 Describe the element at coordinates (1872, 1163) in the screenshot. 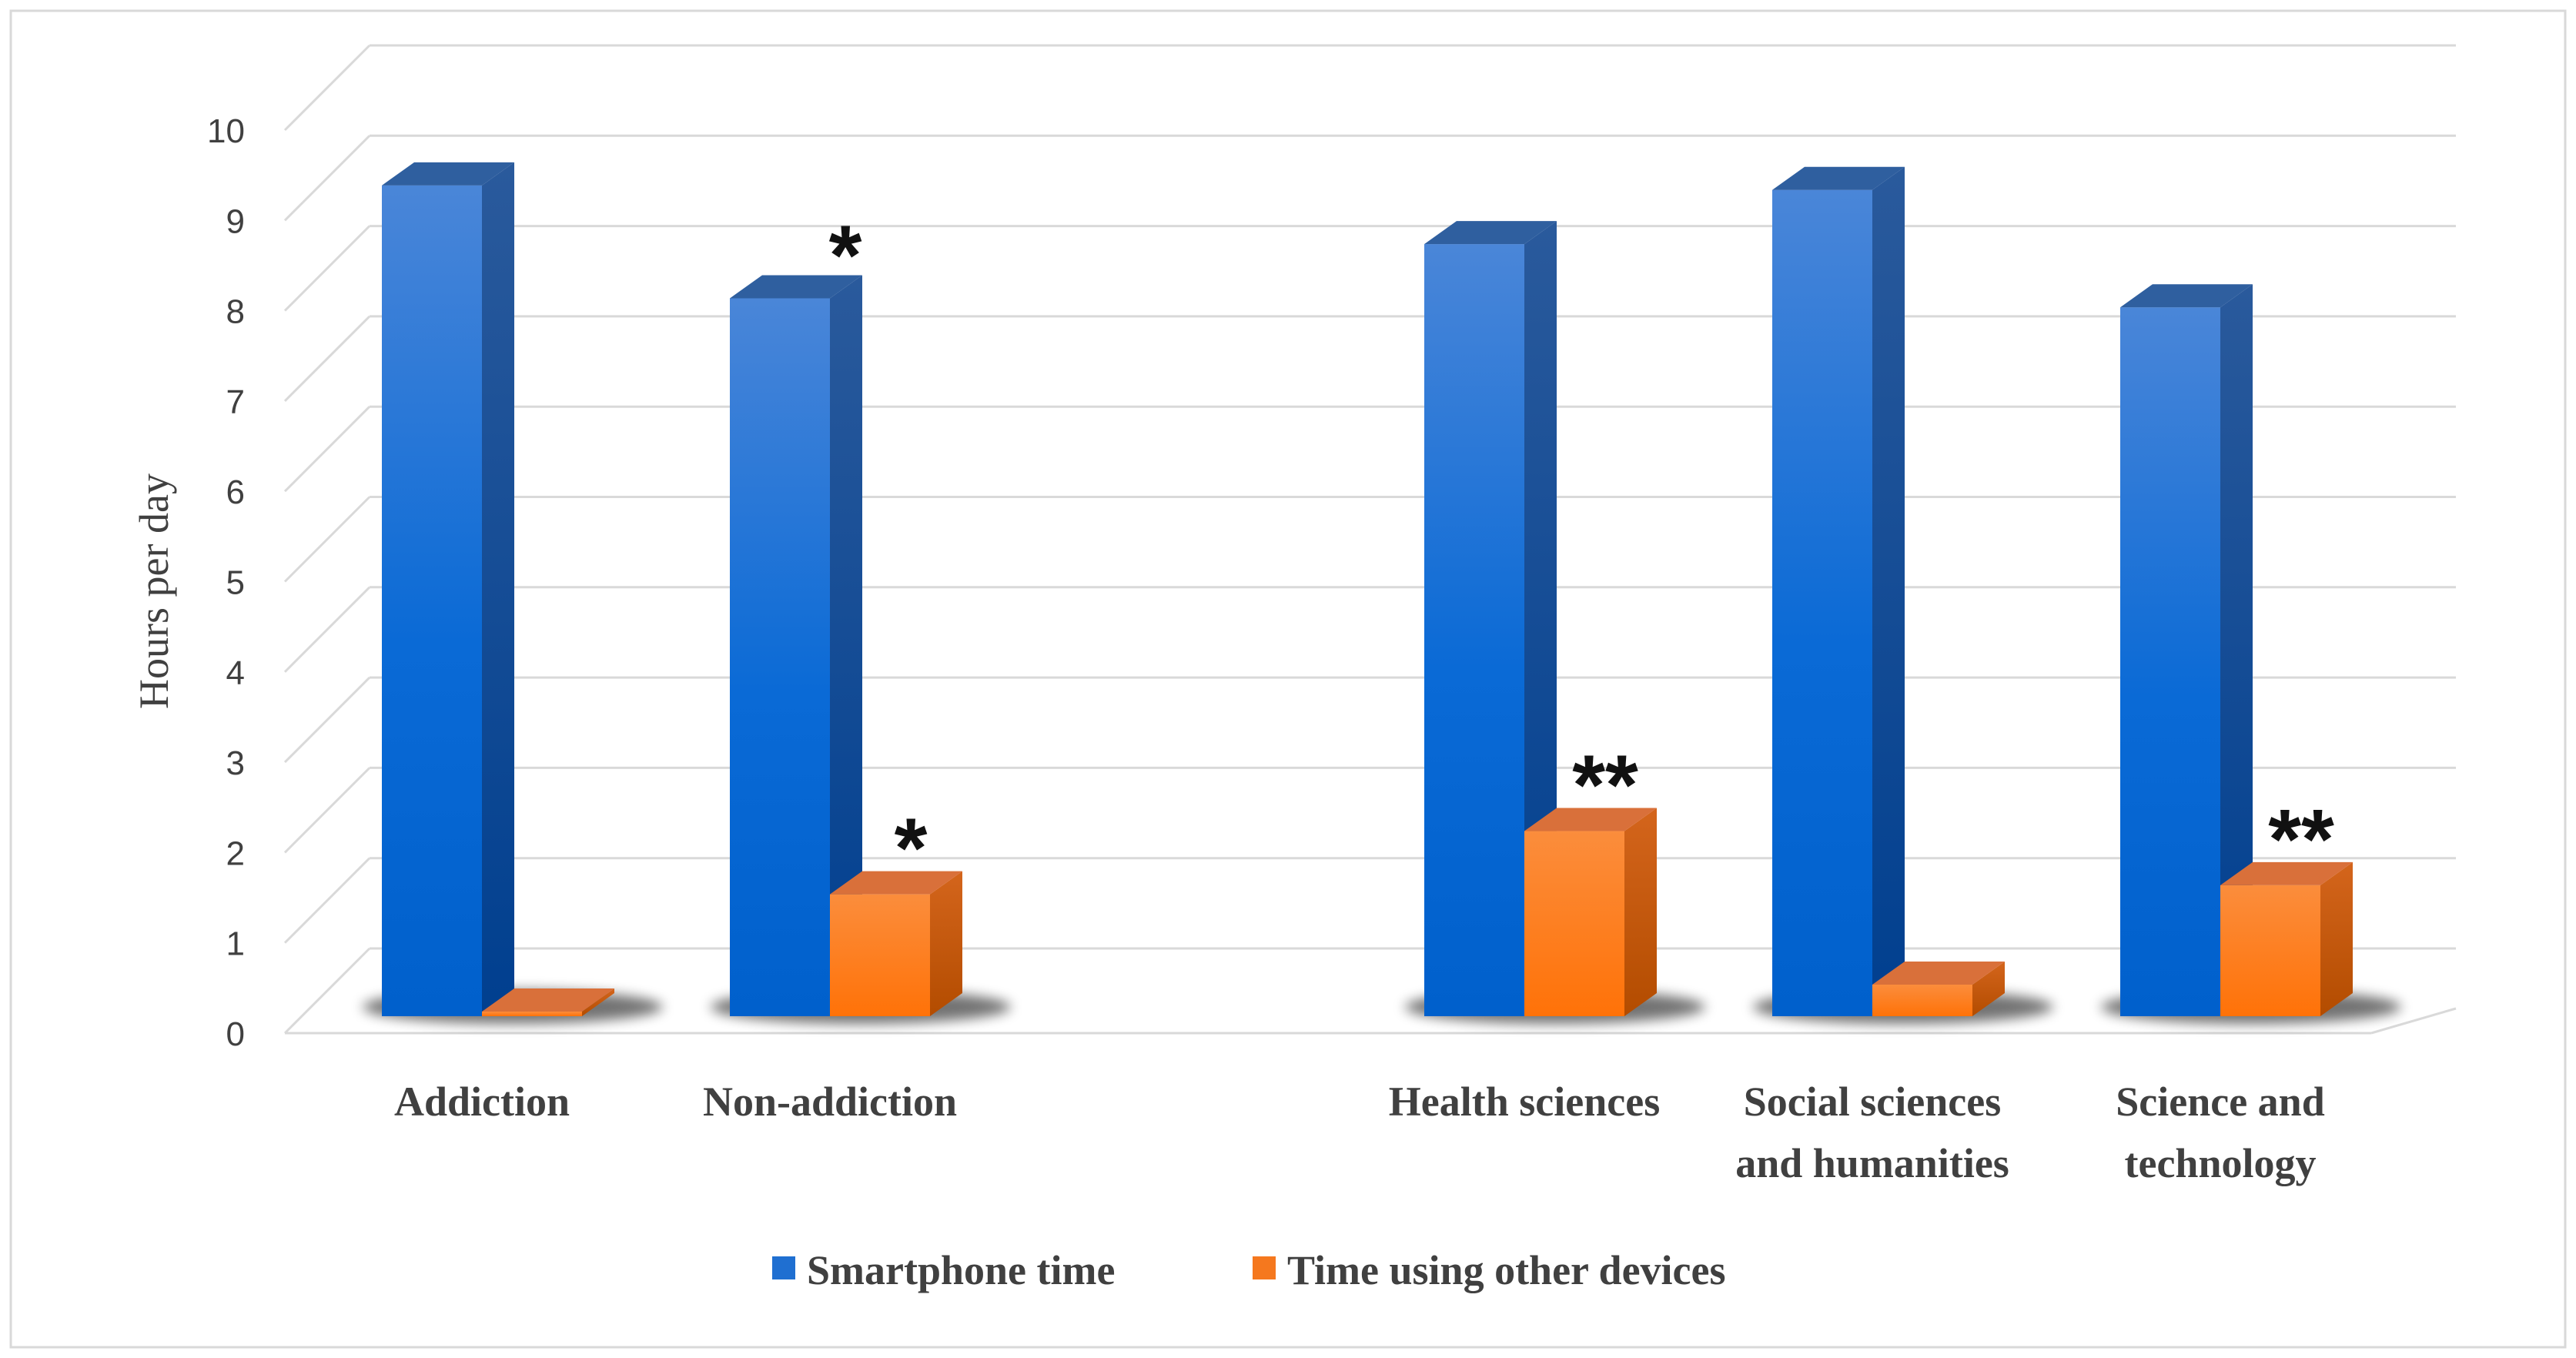

I see `category-label: and humanities` at that location.